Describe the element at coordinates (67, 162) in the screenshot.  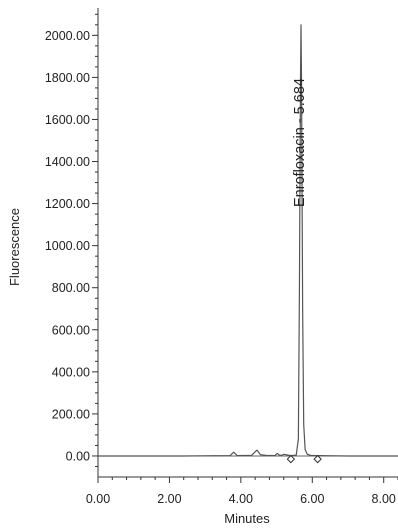
I see `y-tick-label: 1400.00` at that location.